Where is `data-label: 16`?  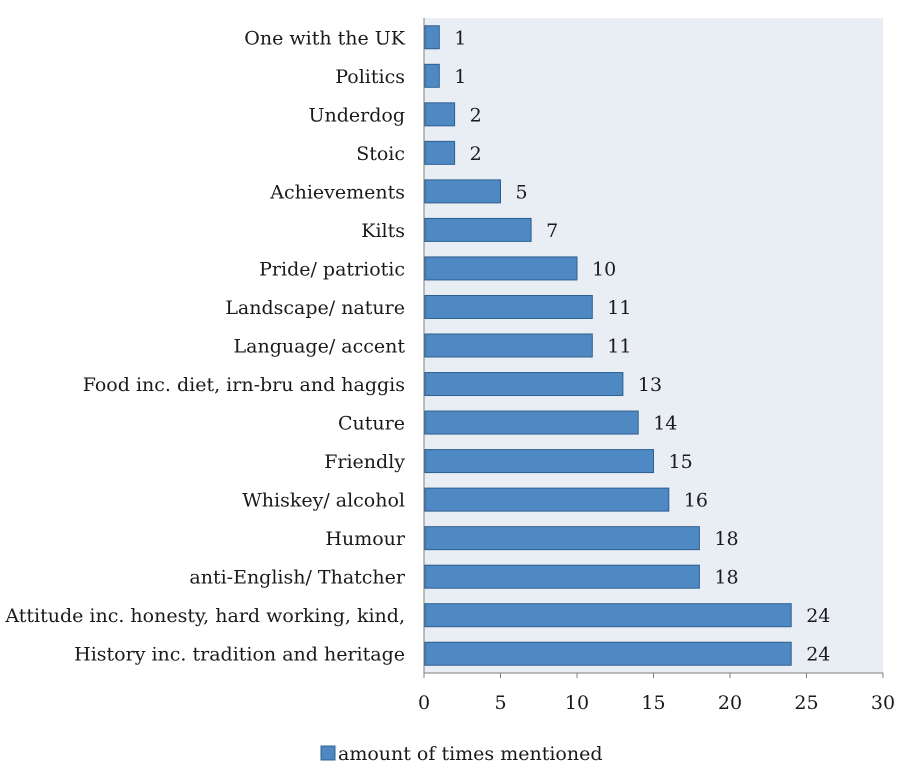
data-label: 16 is located at coordinates (696, 501).